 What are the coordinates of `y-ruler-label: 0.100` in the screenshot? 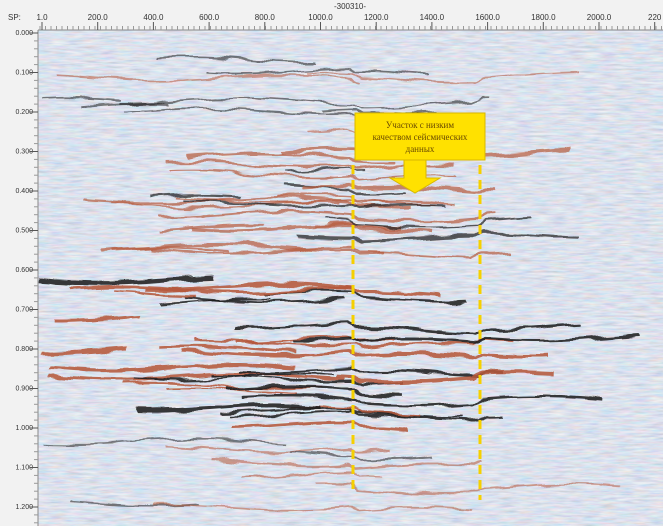 It's located at (24, 72).